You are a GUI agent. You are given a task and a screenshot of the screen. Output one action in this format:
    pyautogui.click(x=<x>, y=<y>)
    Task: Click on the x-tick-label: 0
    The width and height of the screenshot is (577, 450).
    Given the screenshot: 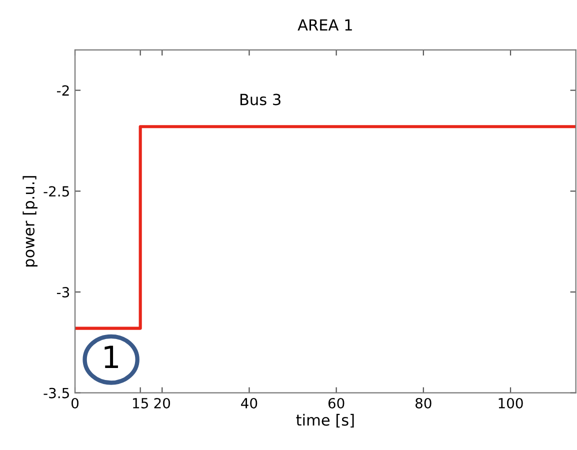 What is the action you would take?
    pyautogui.click(x=75, y=403)
    